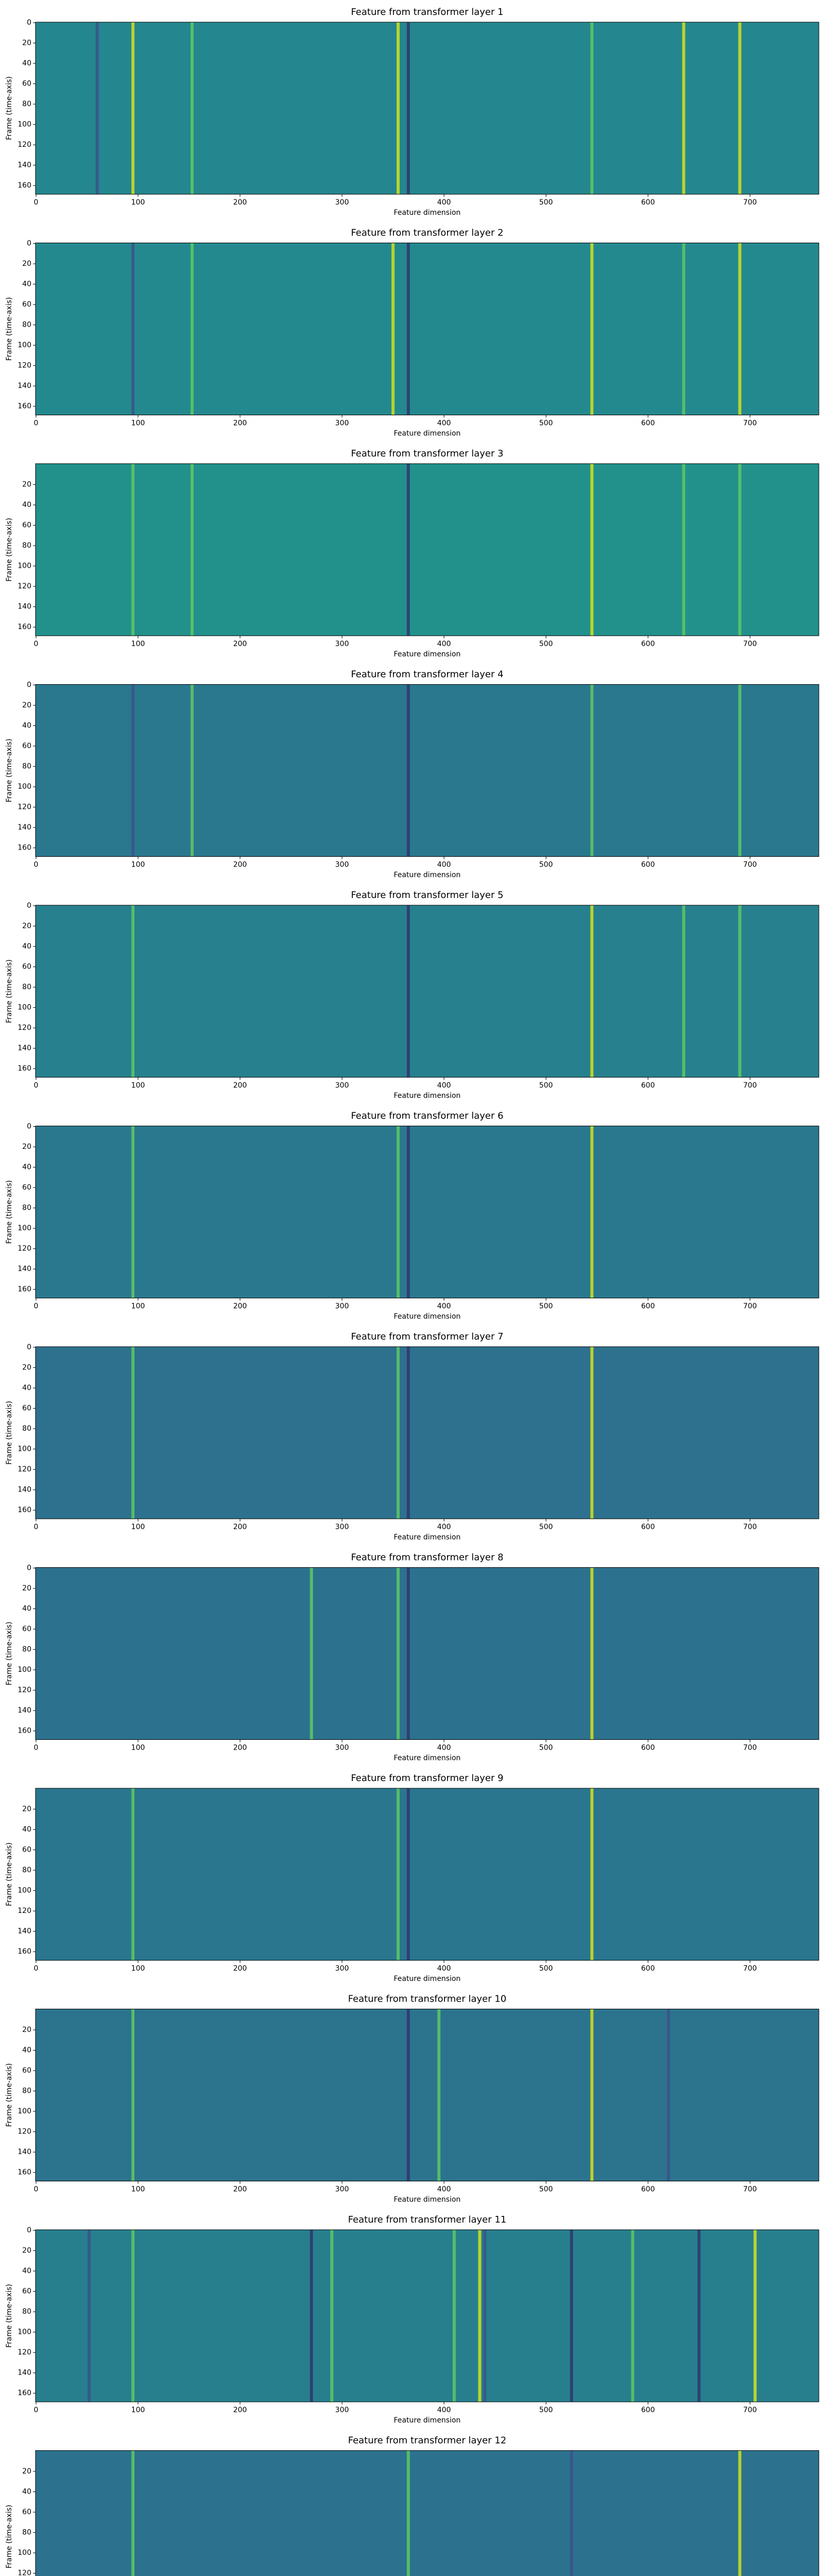 The height and width of the screenshot is (2576, 824). Describe the element at coordinates (427, 1778) in the screenshot. I see `panel-title: Feature from transformer layer 9` at that location.